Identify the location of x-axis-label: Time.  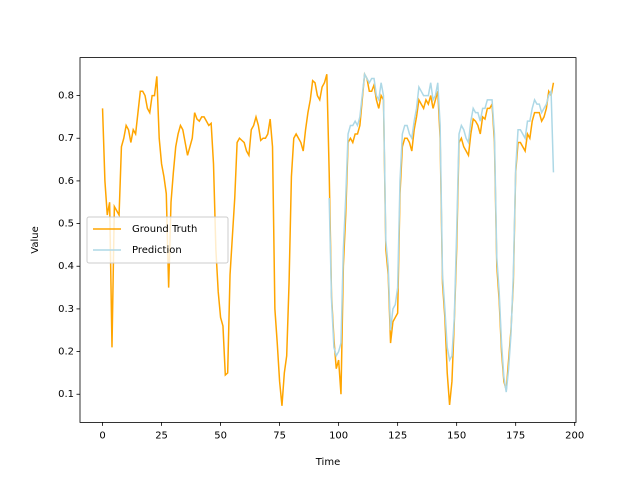
(327, 462).